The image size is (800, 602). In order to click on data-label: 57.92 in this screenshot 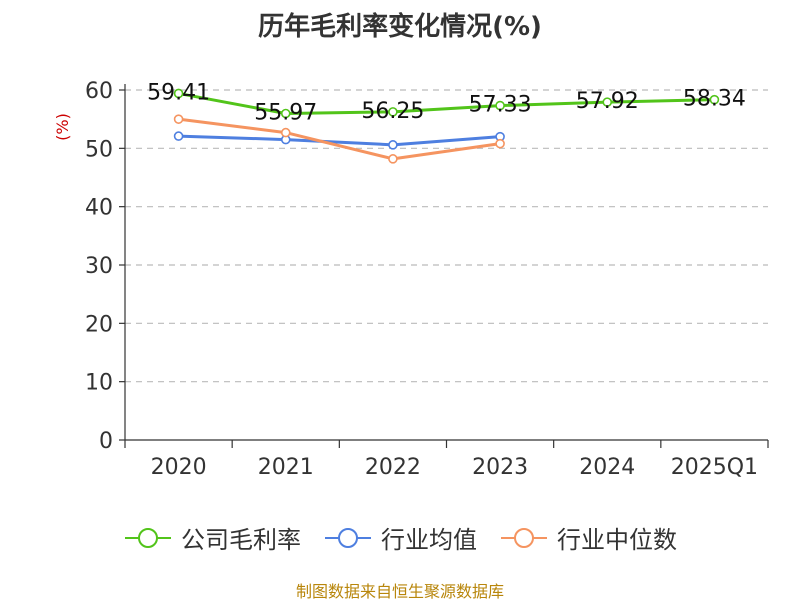, I will do `click(607, 101)`.